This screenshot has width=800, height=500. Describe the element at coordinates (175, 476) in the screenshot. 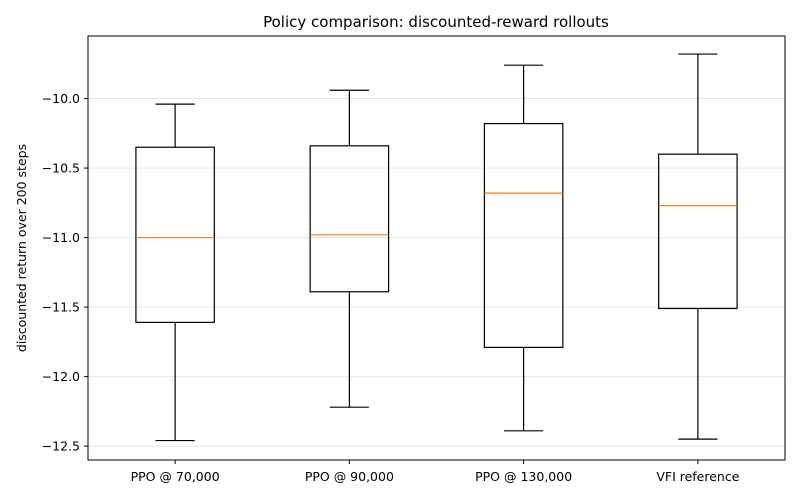

I see `x-tick-label: PPO @ 70,000` at that location.